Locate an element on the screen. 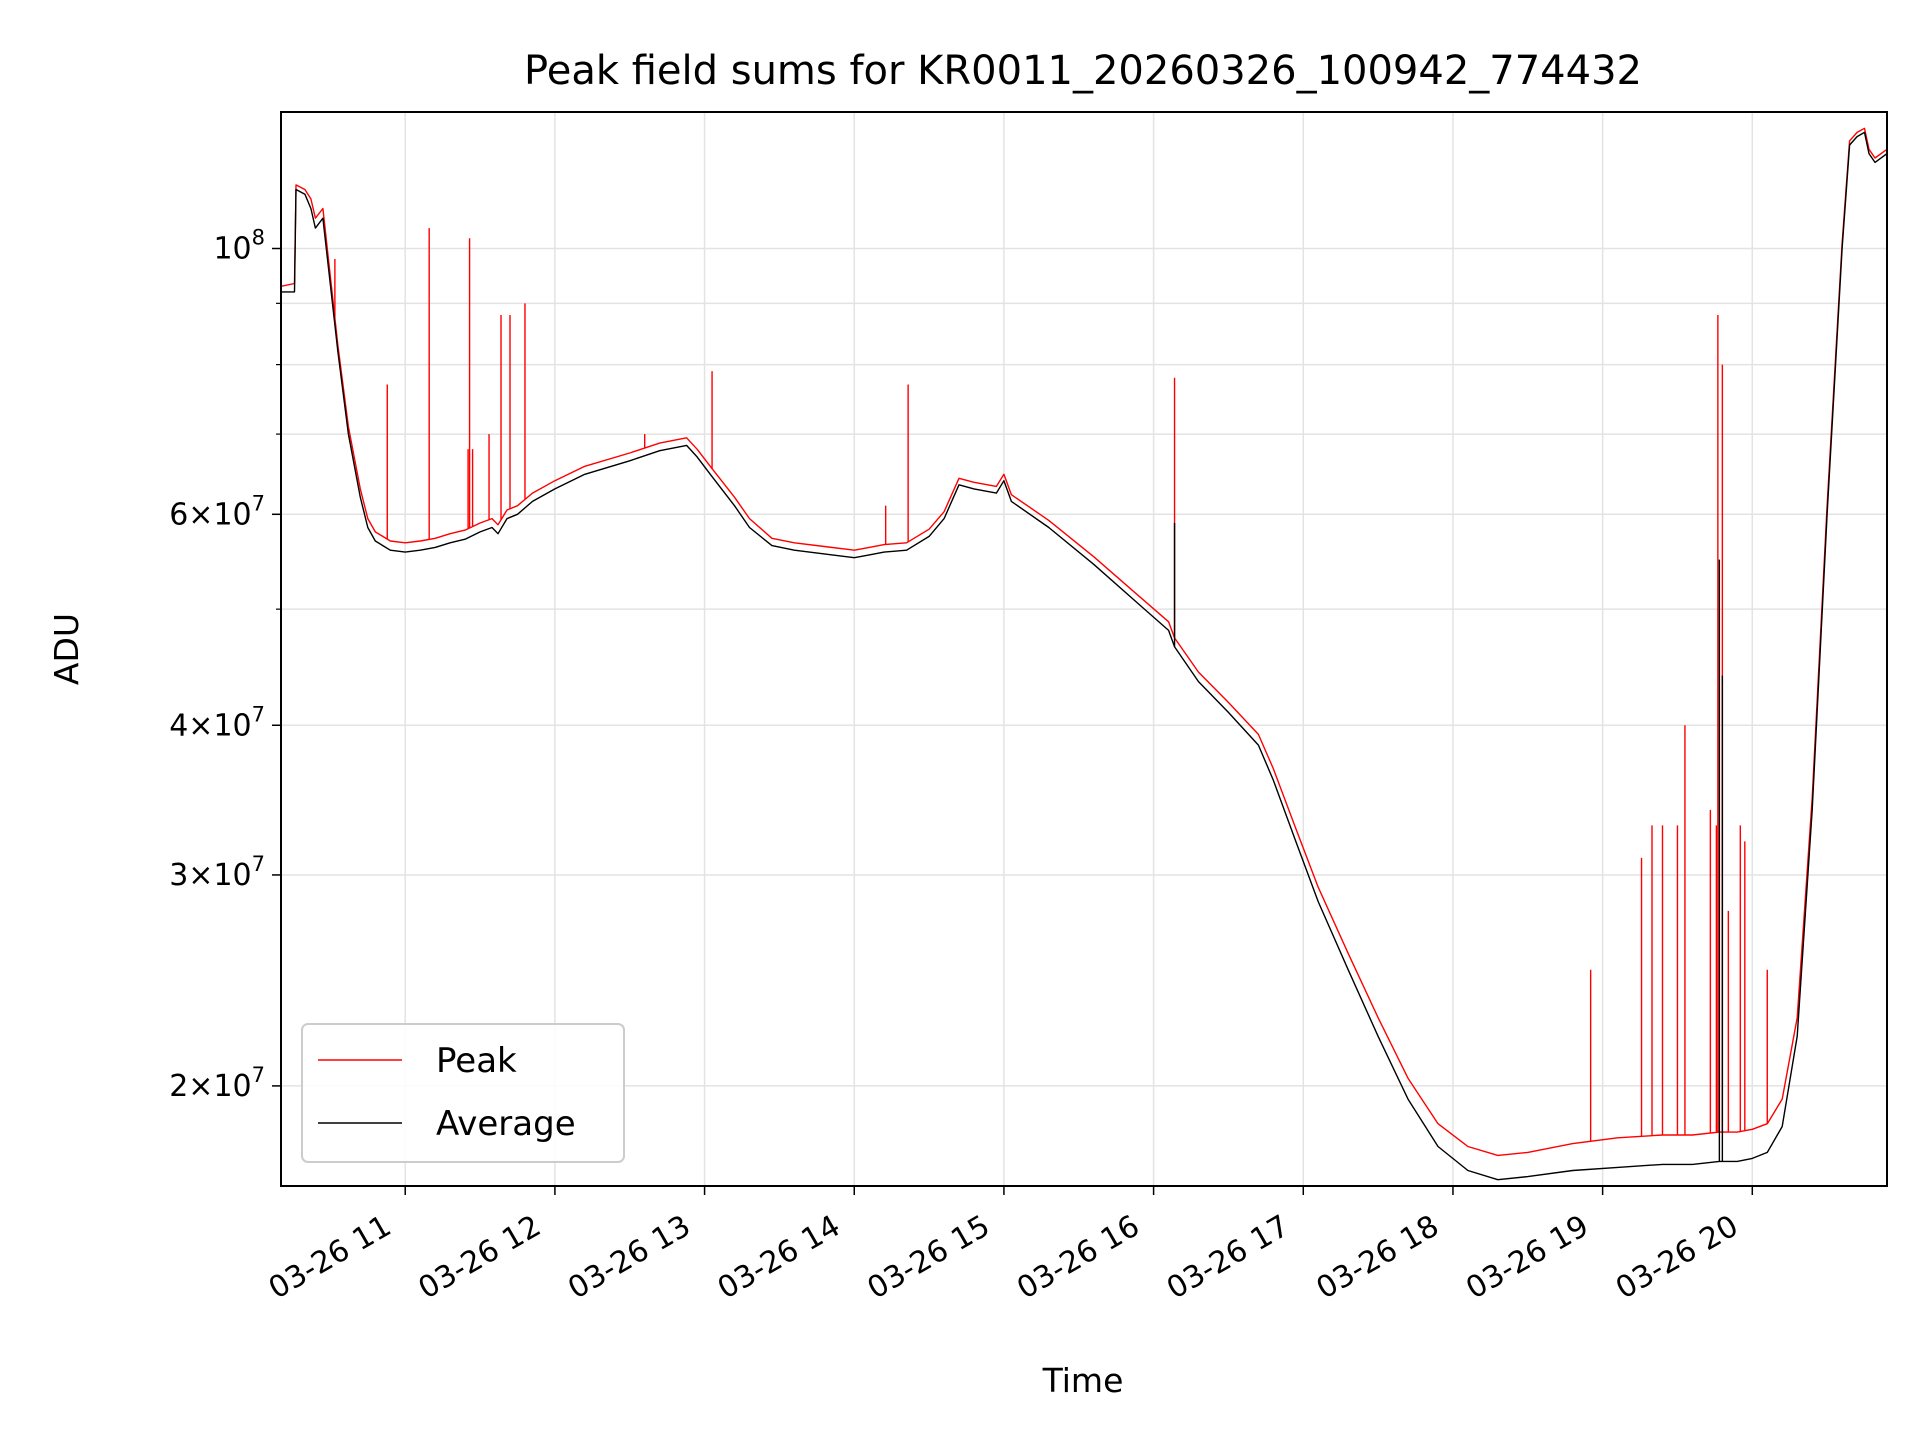  y-tick-label: 3×10⁷ is located at coordinates (217, 872).